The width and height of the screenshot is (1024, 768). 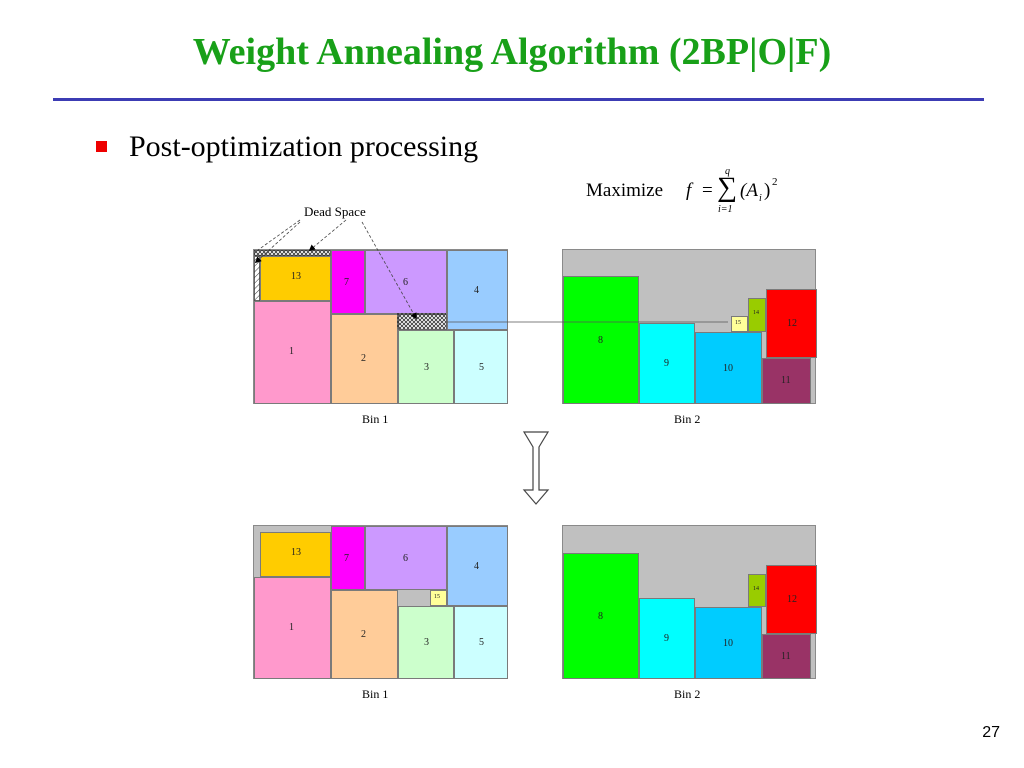 What do you see at coordinates (727, 187) in the screenshot?
I see `formula-sum-icon: ∑` at bounding box center [727, 187].